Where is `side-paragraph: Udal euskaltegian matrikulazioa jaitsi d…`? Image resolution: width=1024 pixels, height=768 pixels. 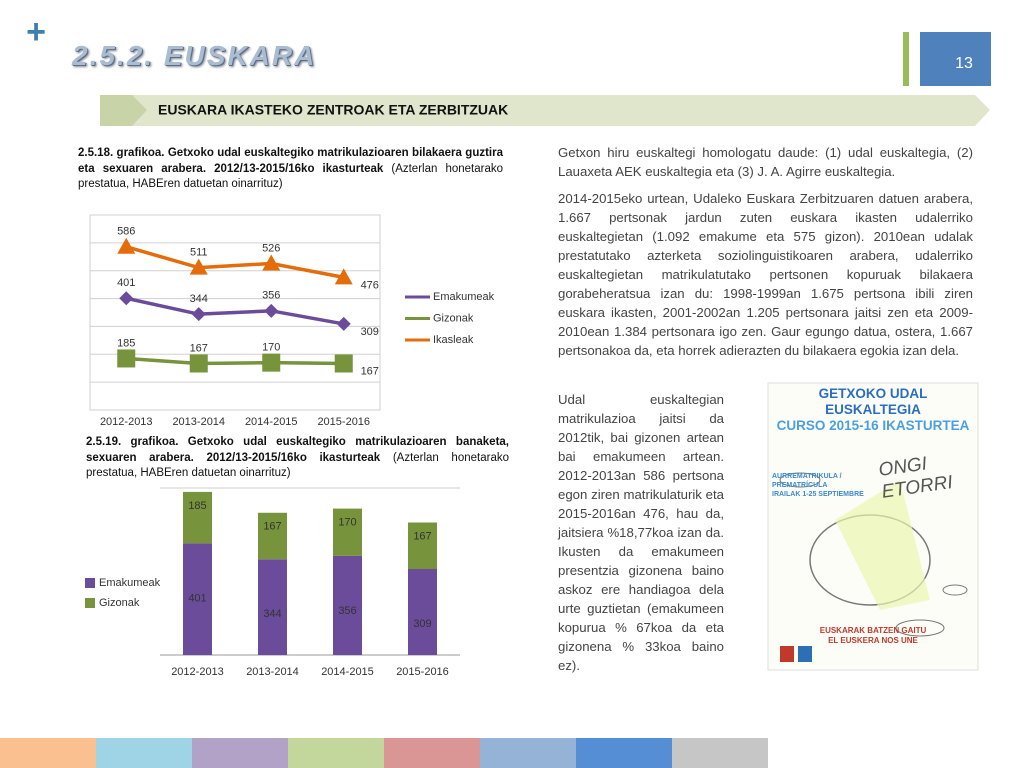 side-paragraph: Udal euskaltegian matrikulazioa jaitsi d… is located at coordinates (641, 532).